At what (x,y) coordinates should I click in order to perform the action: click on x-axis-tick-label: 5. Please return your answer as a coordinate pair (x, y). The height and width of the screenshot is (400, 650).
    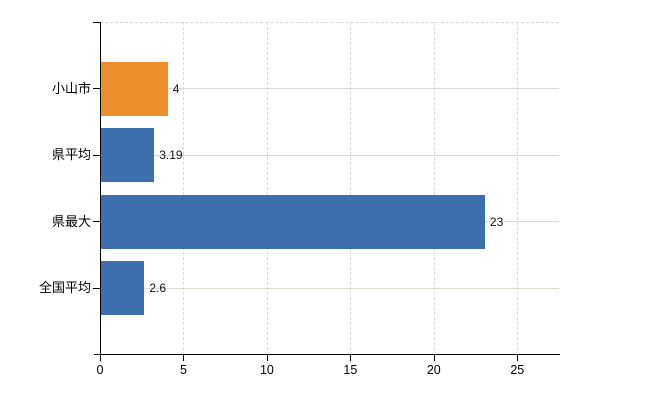
    Looking at the image, I should click on (183, 370).